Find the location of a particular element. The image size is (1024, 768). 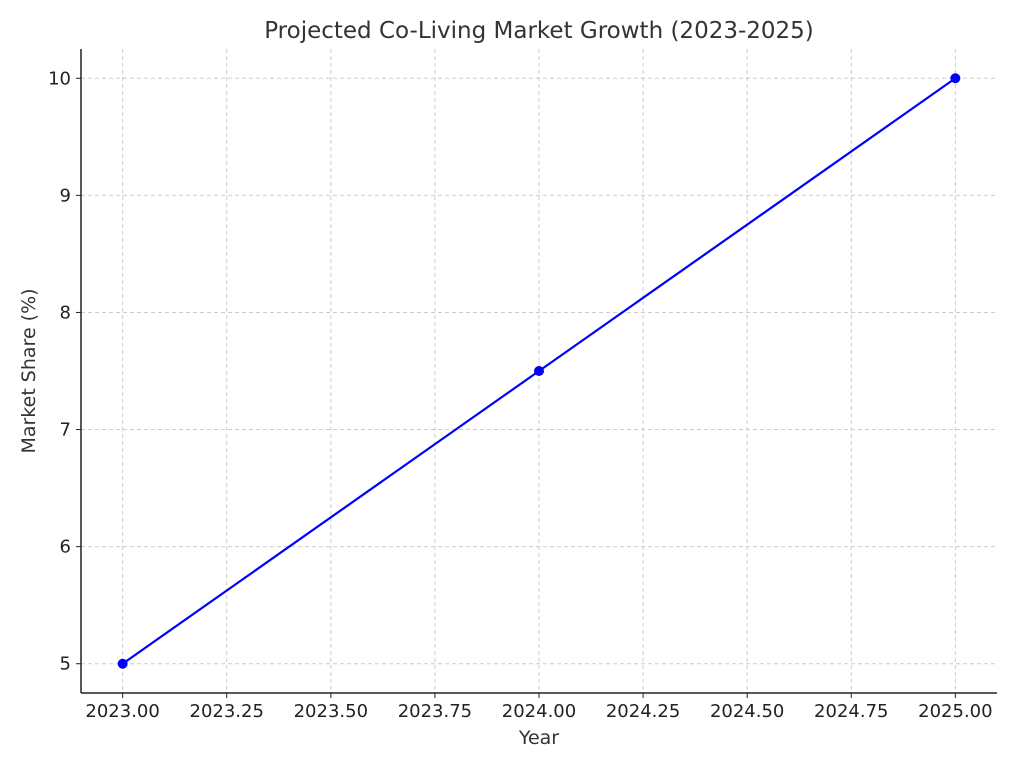

y-tick-label: 5 is located at coordinates (65, 664).